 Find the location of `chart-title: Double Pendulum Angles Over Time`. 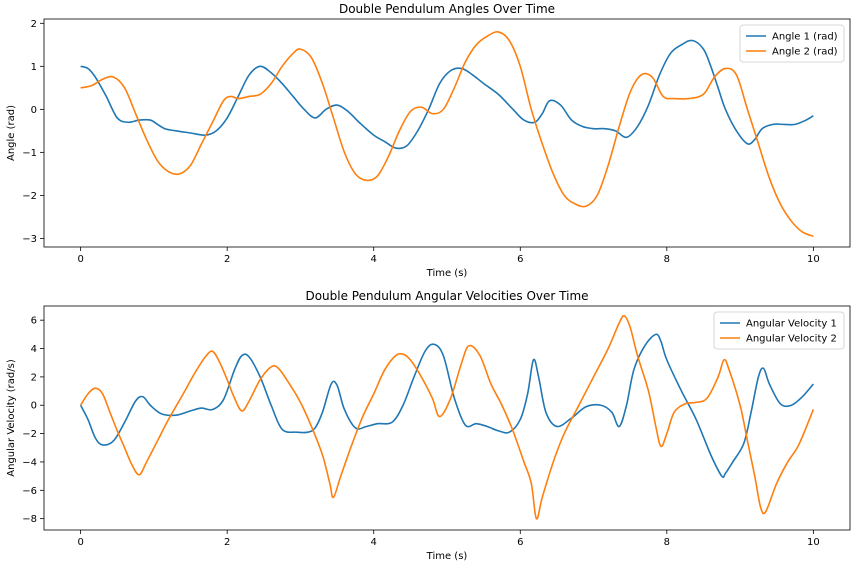

chart-title: Double Pendulum Angles Over Time is located at coordinates (447, 9).